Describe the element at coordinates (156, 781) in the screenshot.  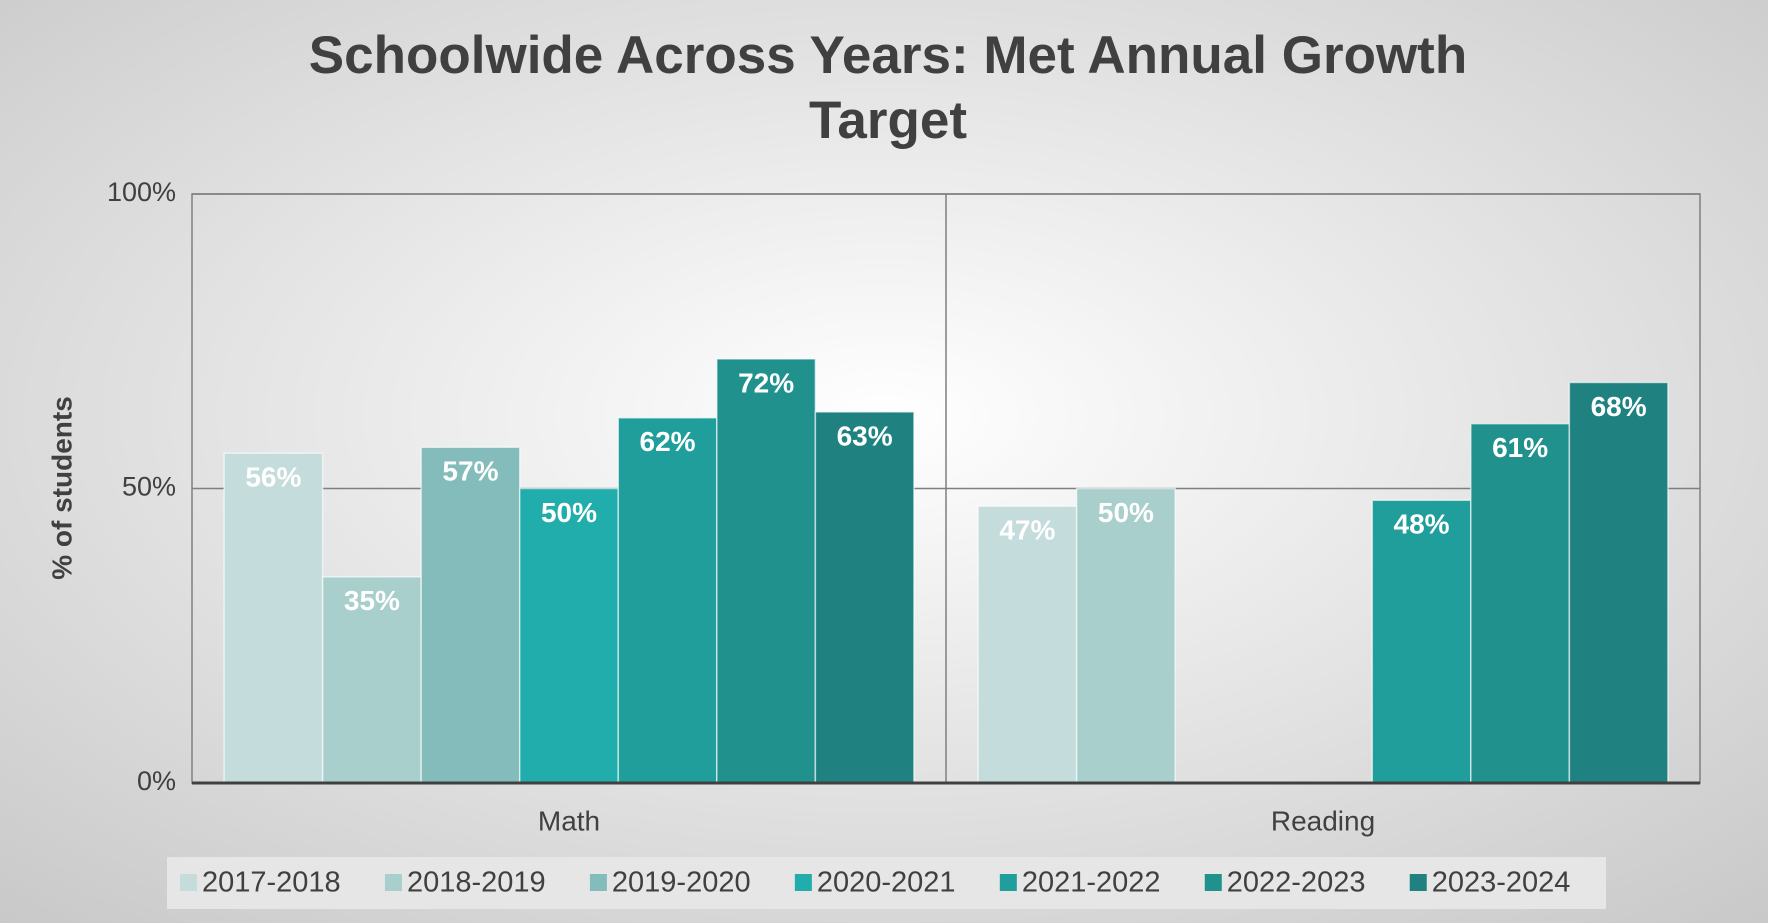
I see `y-tick-label: 0%` at that location.